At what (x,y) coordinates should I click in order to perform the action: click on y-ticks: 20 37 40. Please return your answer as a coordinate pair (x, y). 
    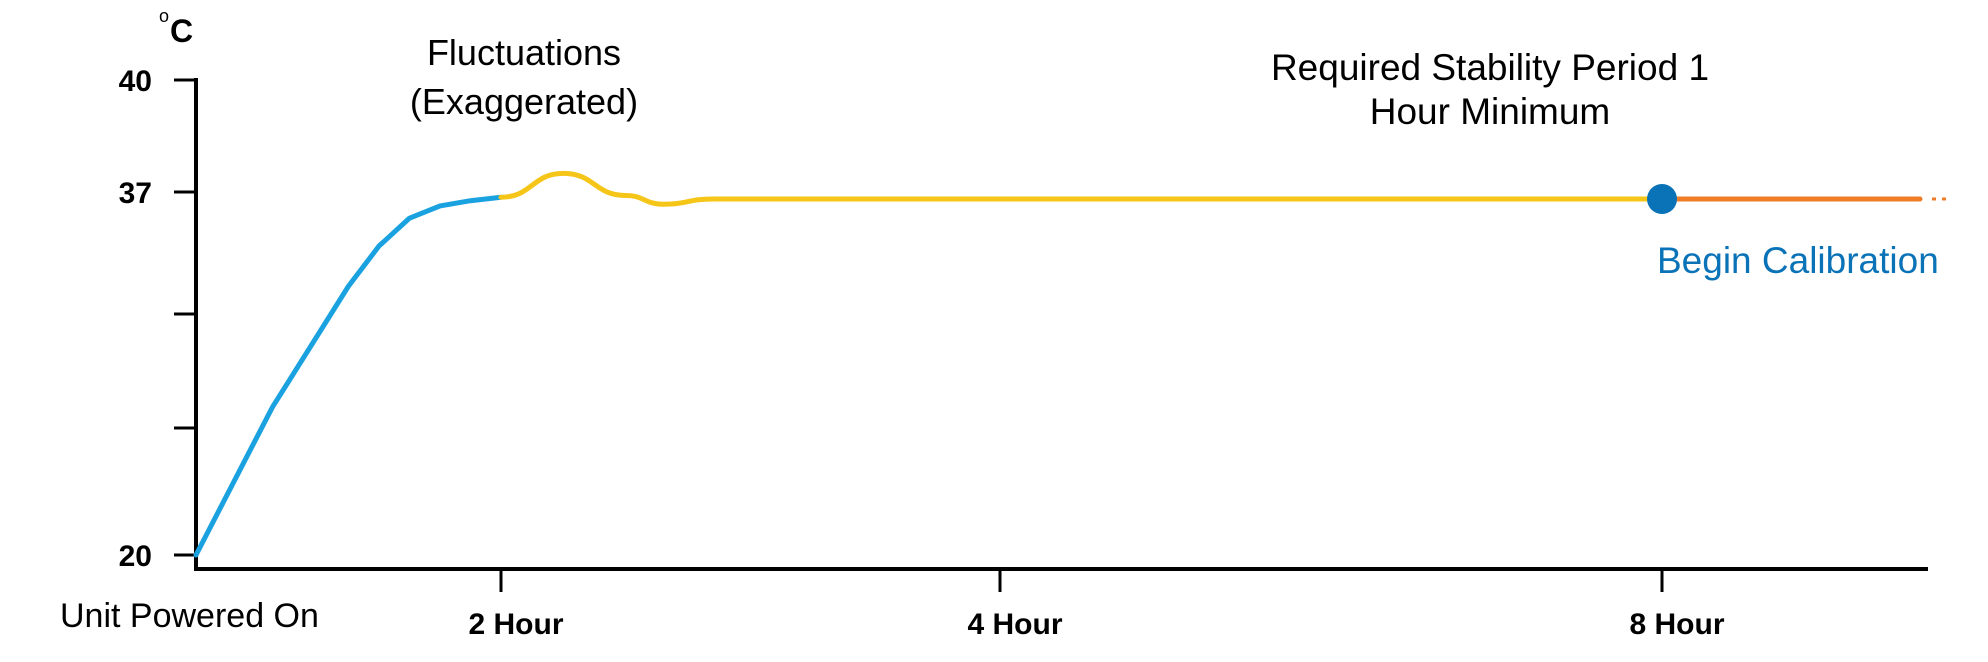
    Looking at the image, I should click on (157, 319).